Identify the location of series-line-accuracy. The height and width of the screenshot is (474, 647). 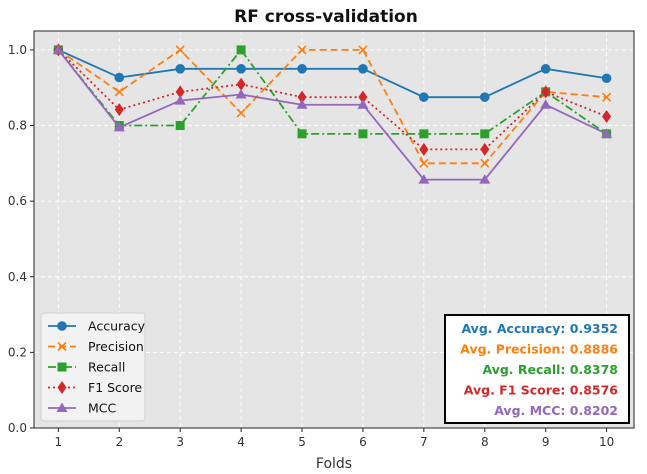
(332, 74).